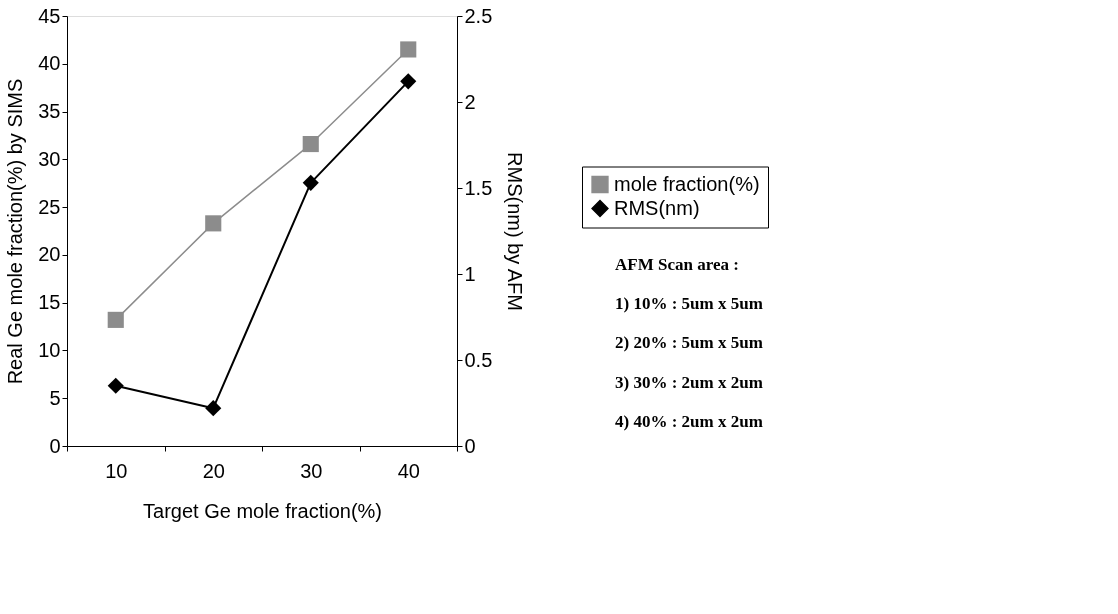 The image size is (1118, 614). Describe the element at coordinates (49, 349) in the screenshot. I see `y-tick-label: 10` at that location.